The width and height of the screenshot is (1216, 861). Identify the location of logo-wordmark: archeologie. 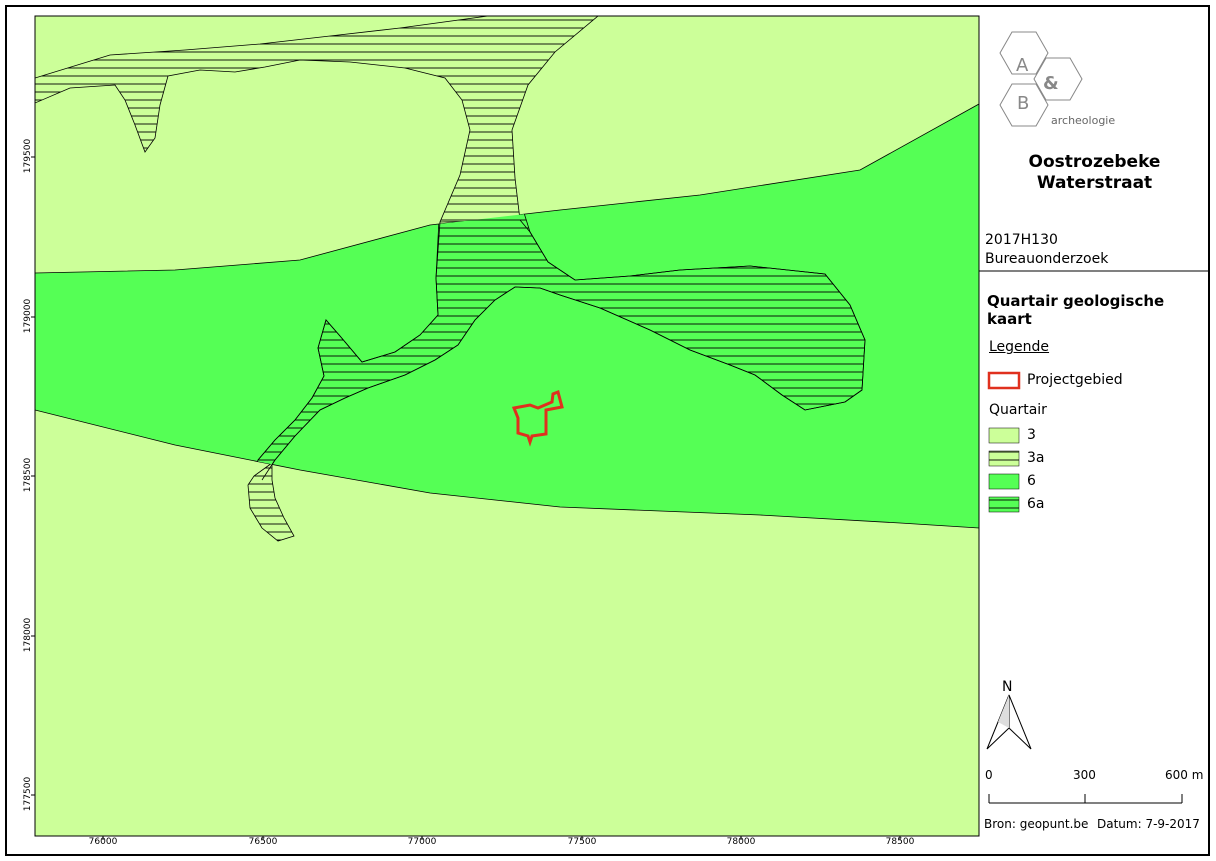
(1083, 120).